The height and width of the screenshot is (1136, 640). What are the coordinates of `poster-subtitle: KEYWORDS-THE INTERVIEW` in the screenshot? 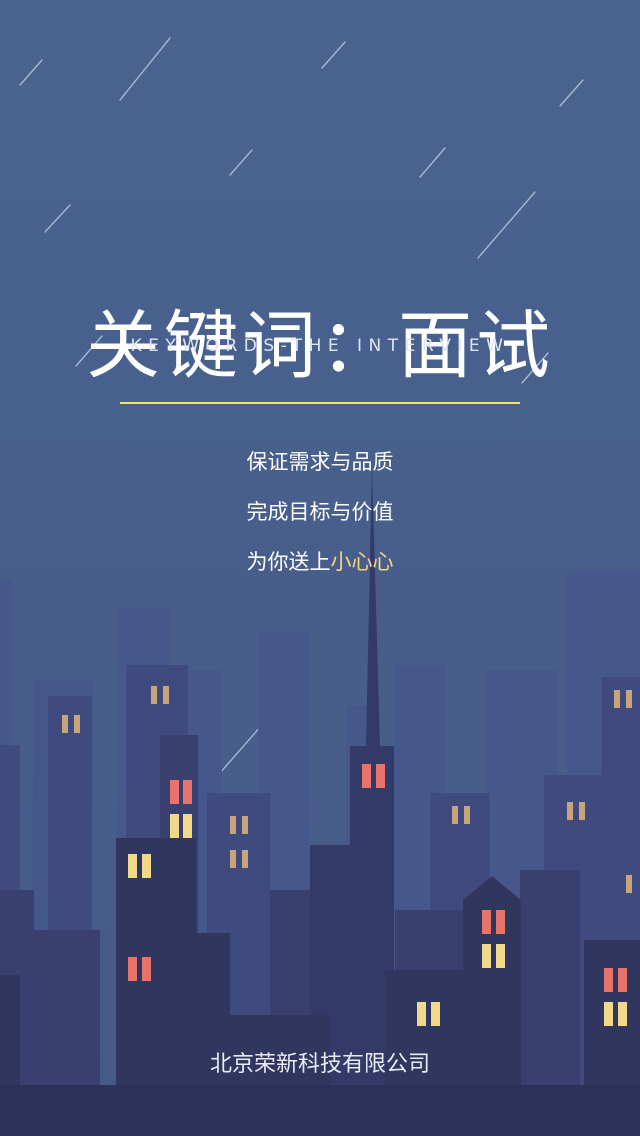 It's located at (320, 346).